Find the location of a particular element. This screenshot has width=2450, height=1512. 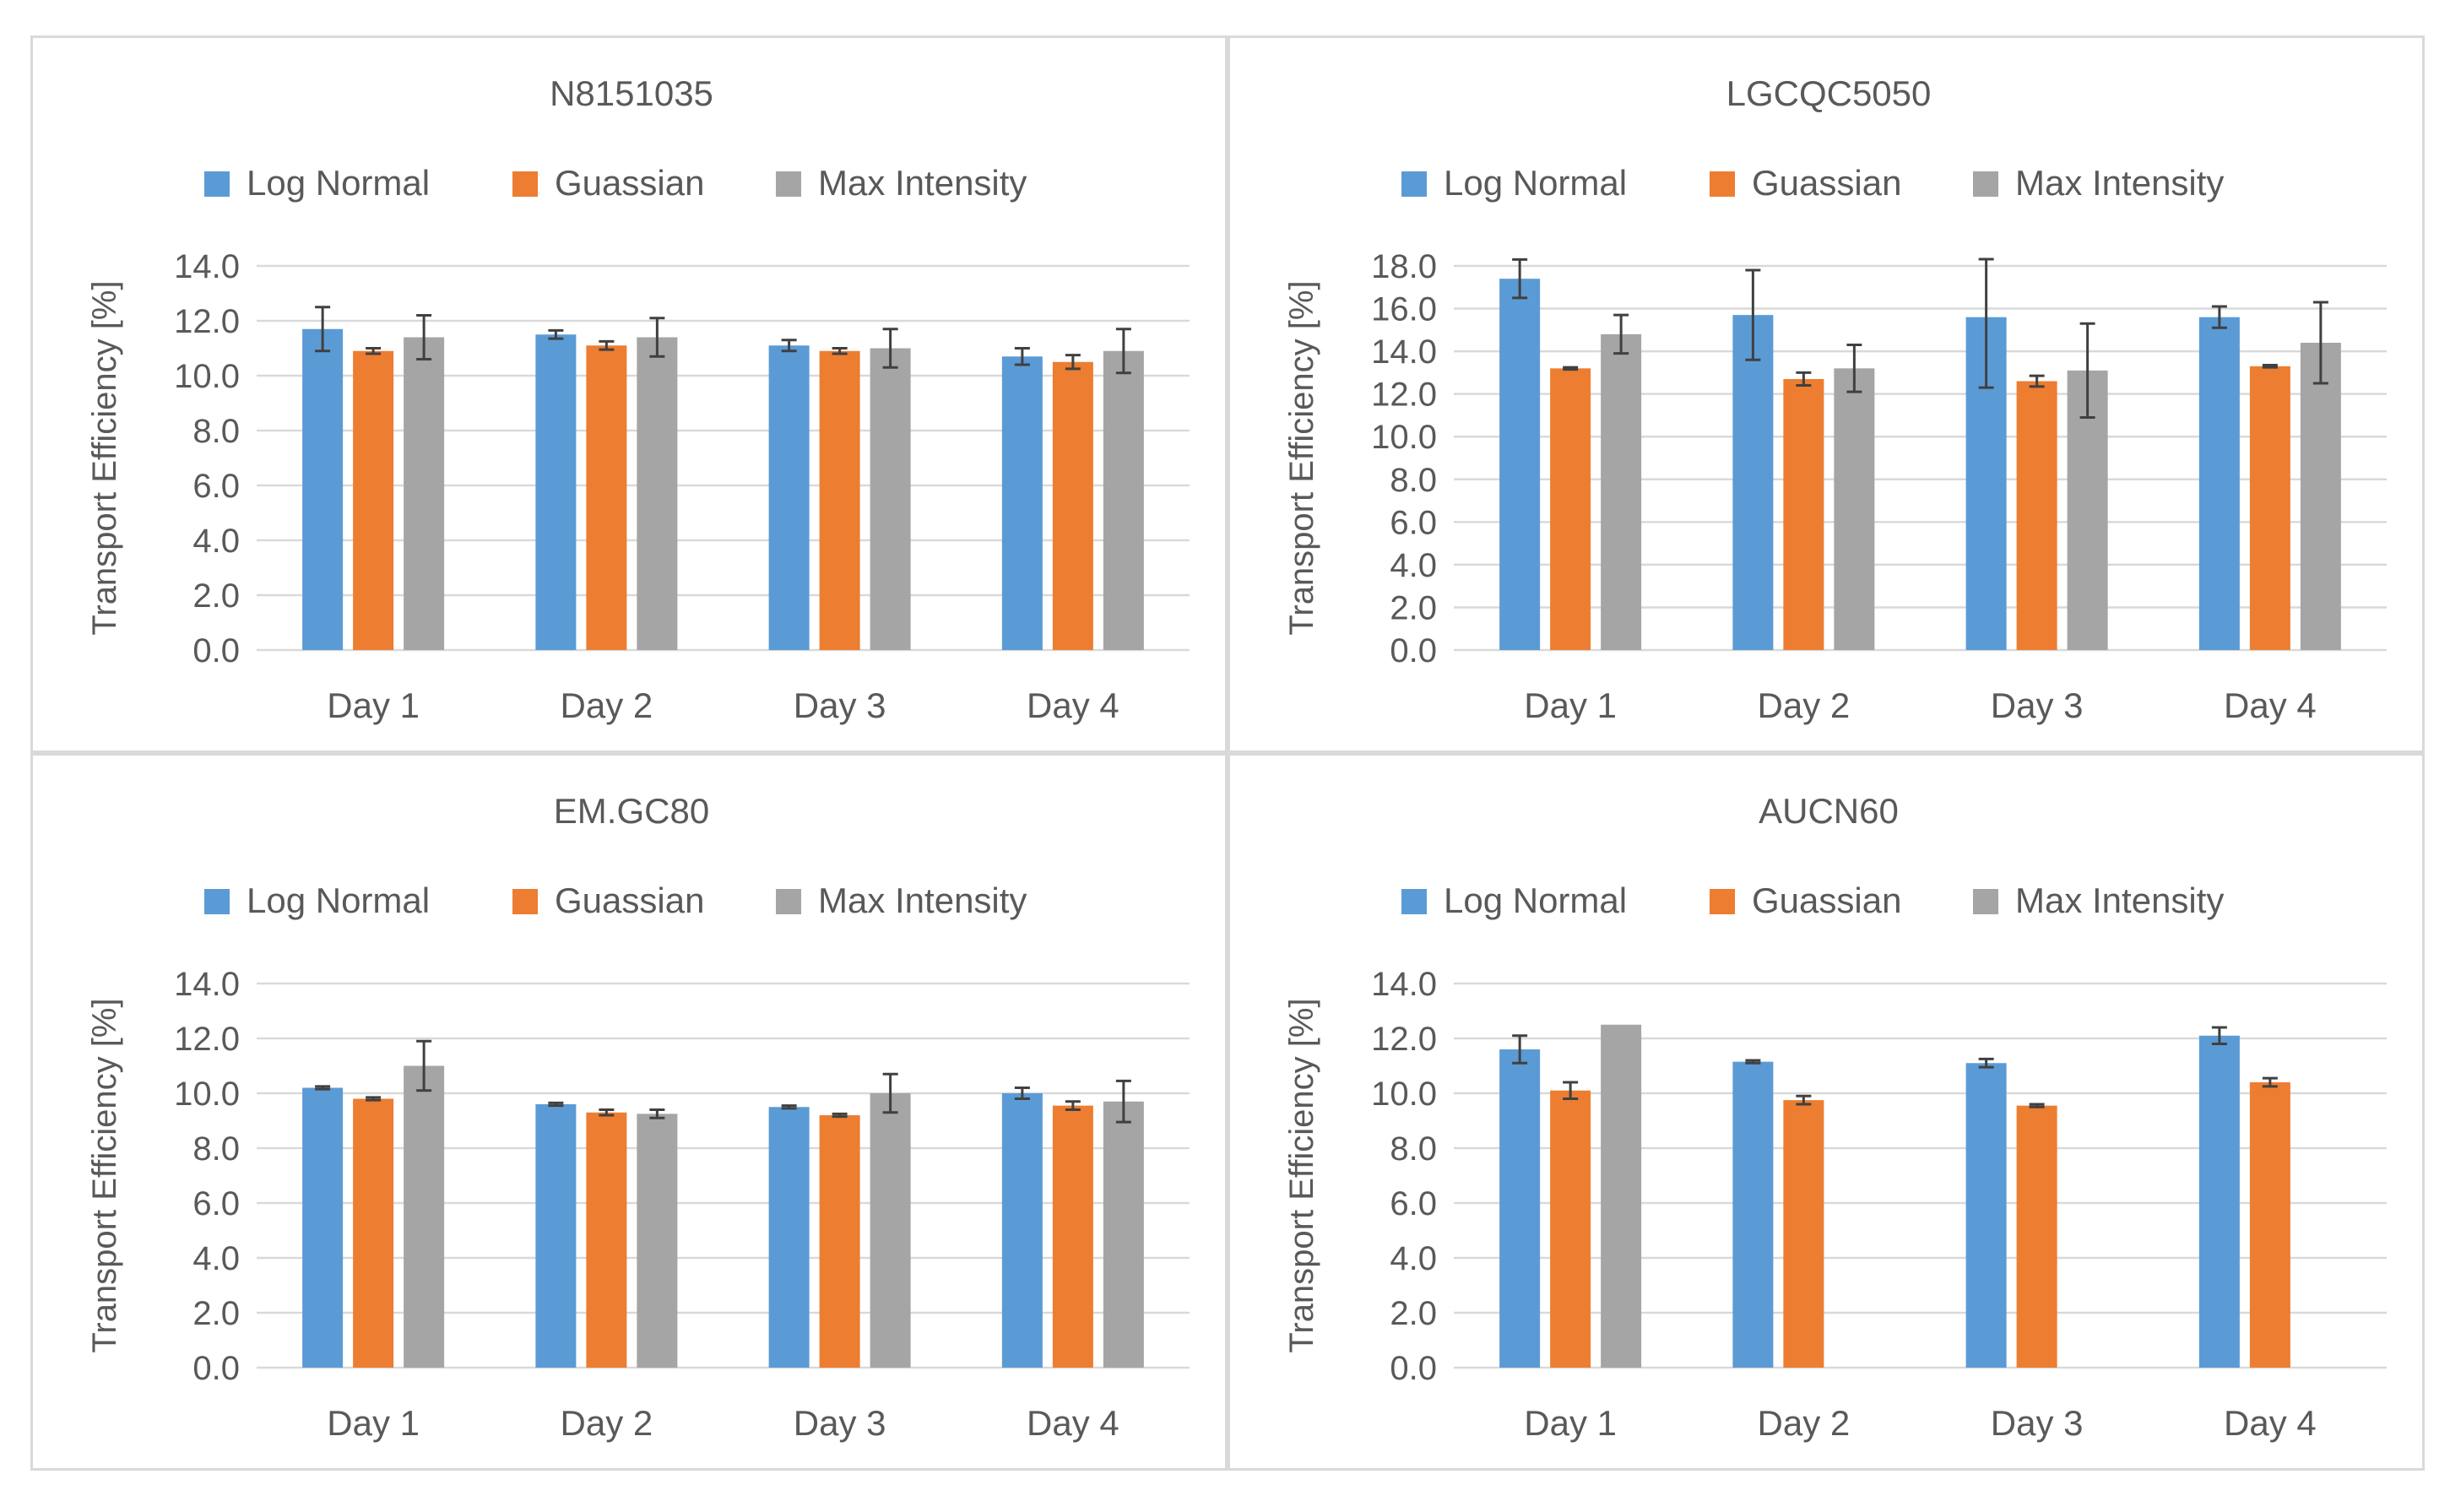

chart-title: N8151035 is located at coordinates (631, 93).